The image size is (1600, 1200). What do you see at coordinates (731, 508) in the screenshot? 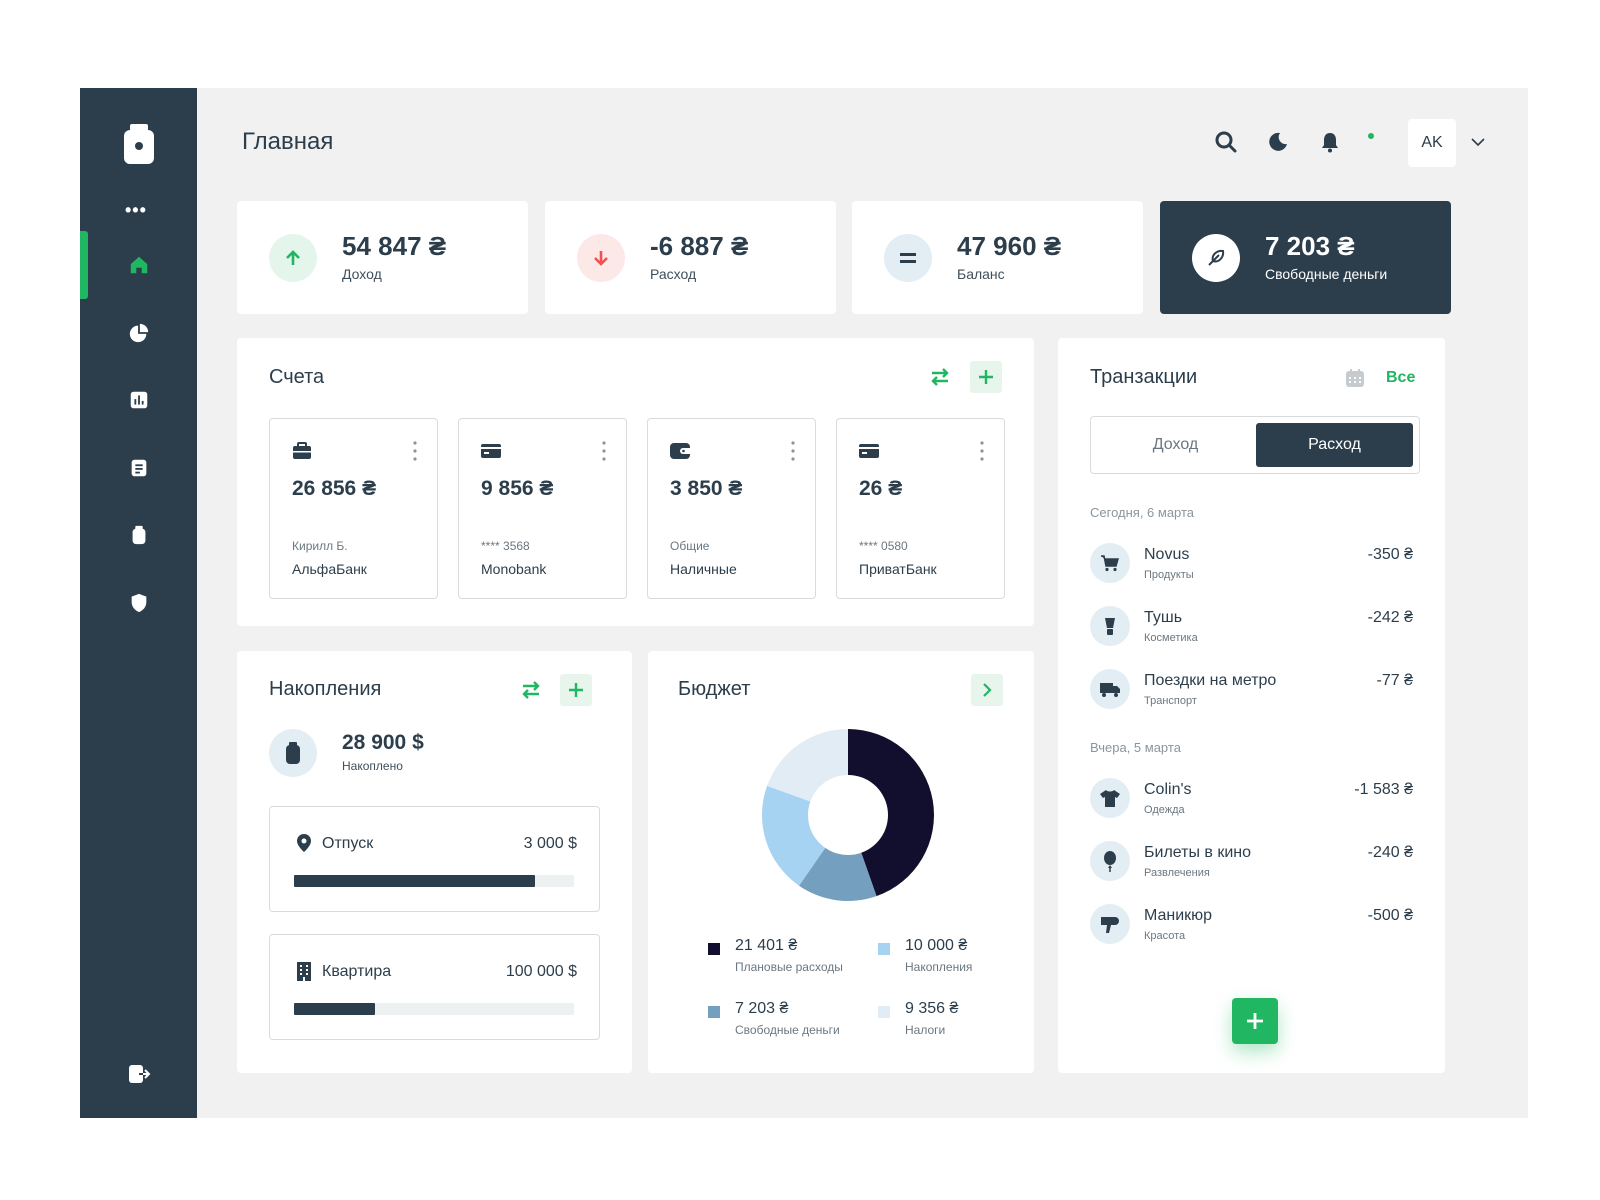
I see `account-card: 3 850 ₴ Общие Наличные` at bounding box center [731, 508].